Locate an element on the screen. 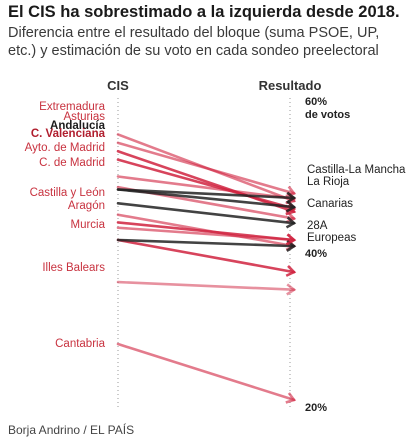 This screenshot has height=441, width=414. slope-line-murcia is located at coordinates (206, 256).